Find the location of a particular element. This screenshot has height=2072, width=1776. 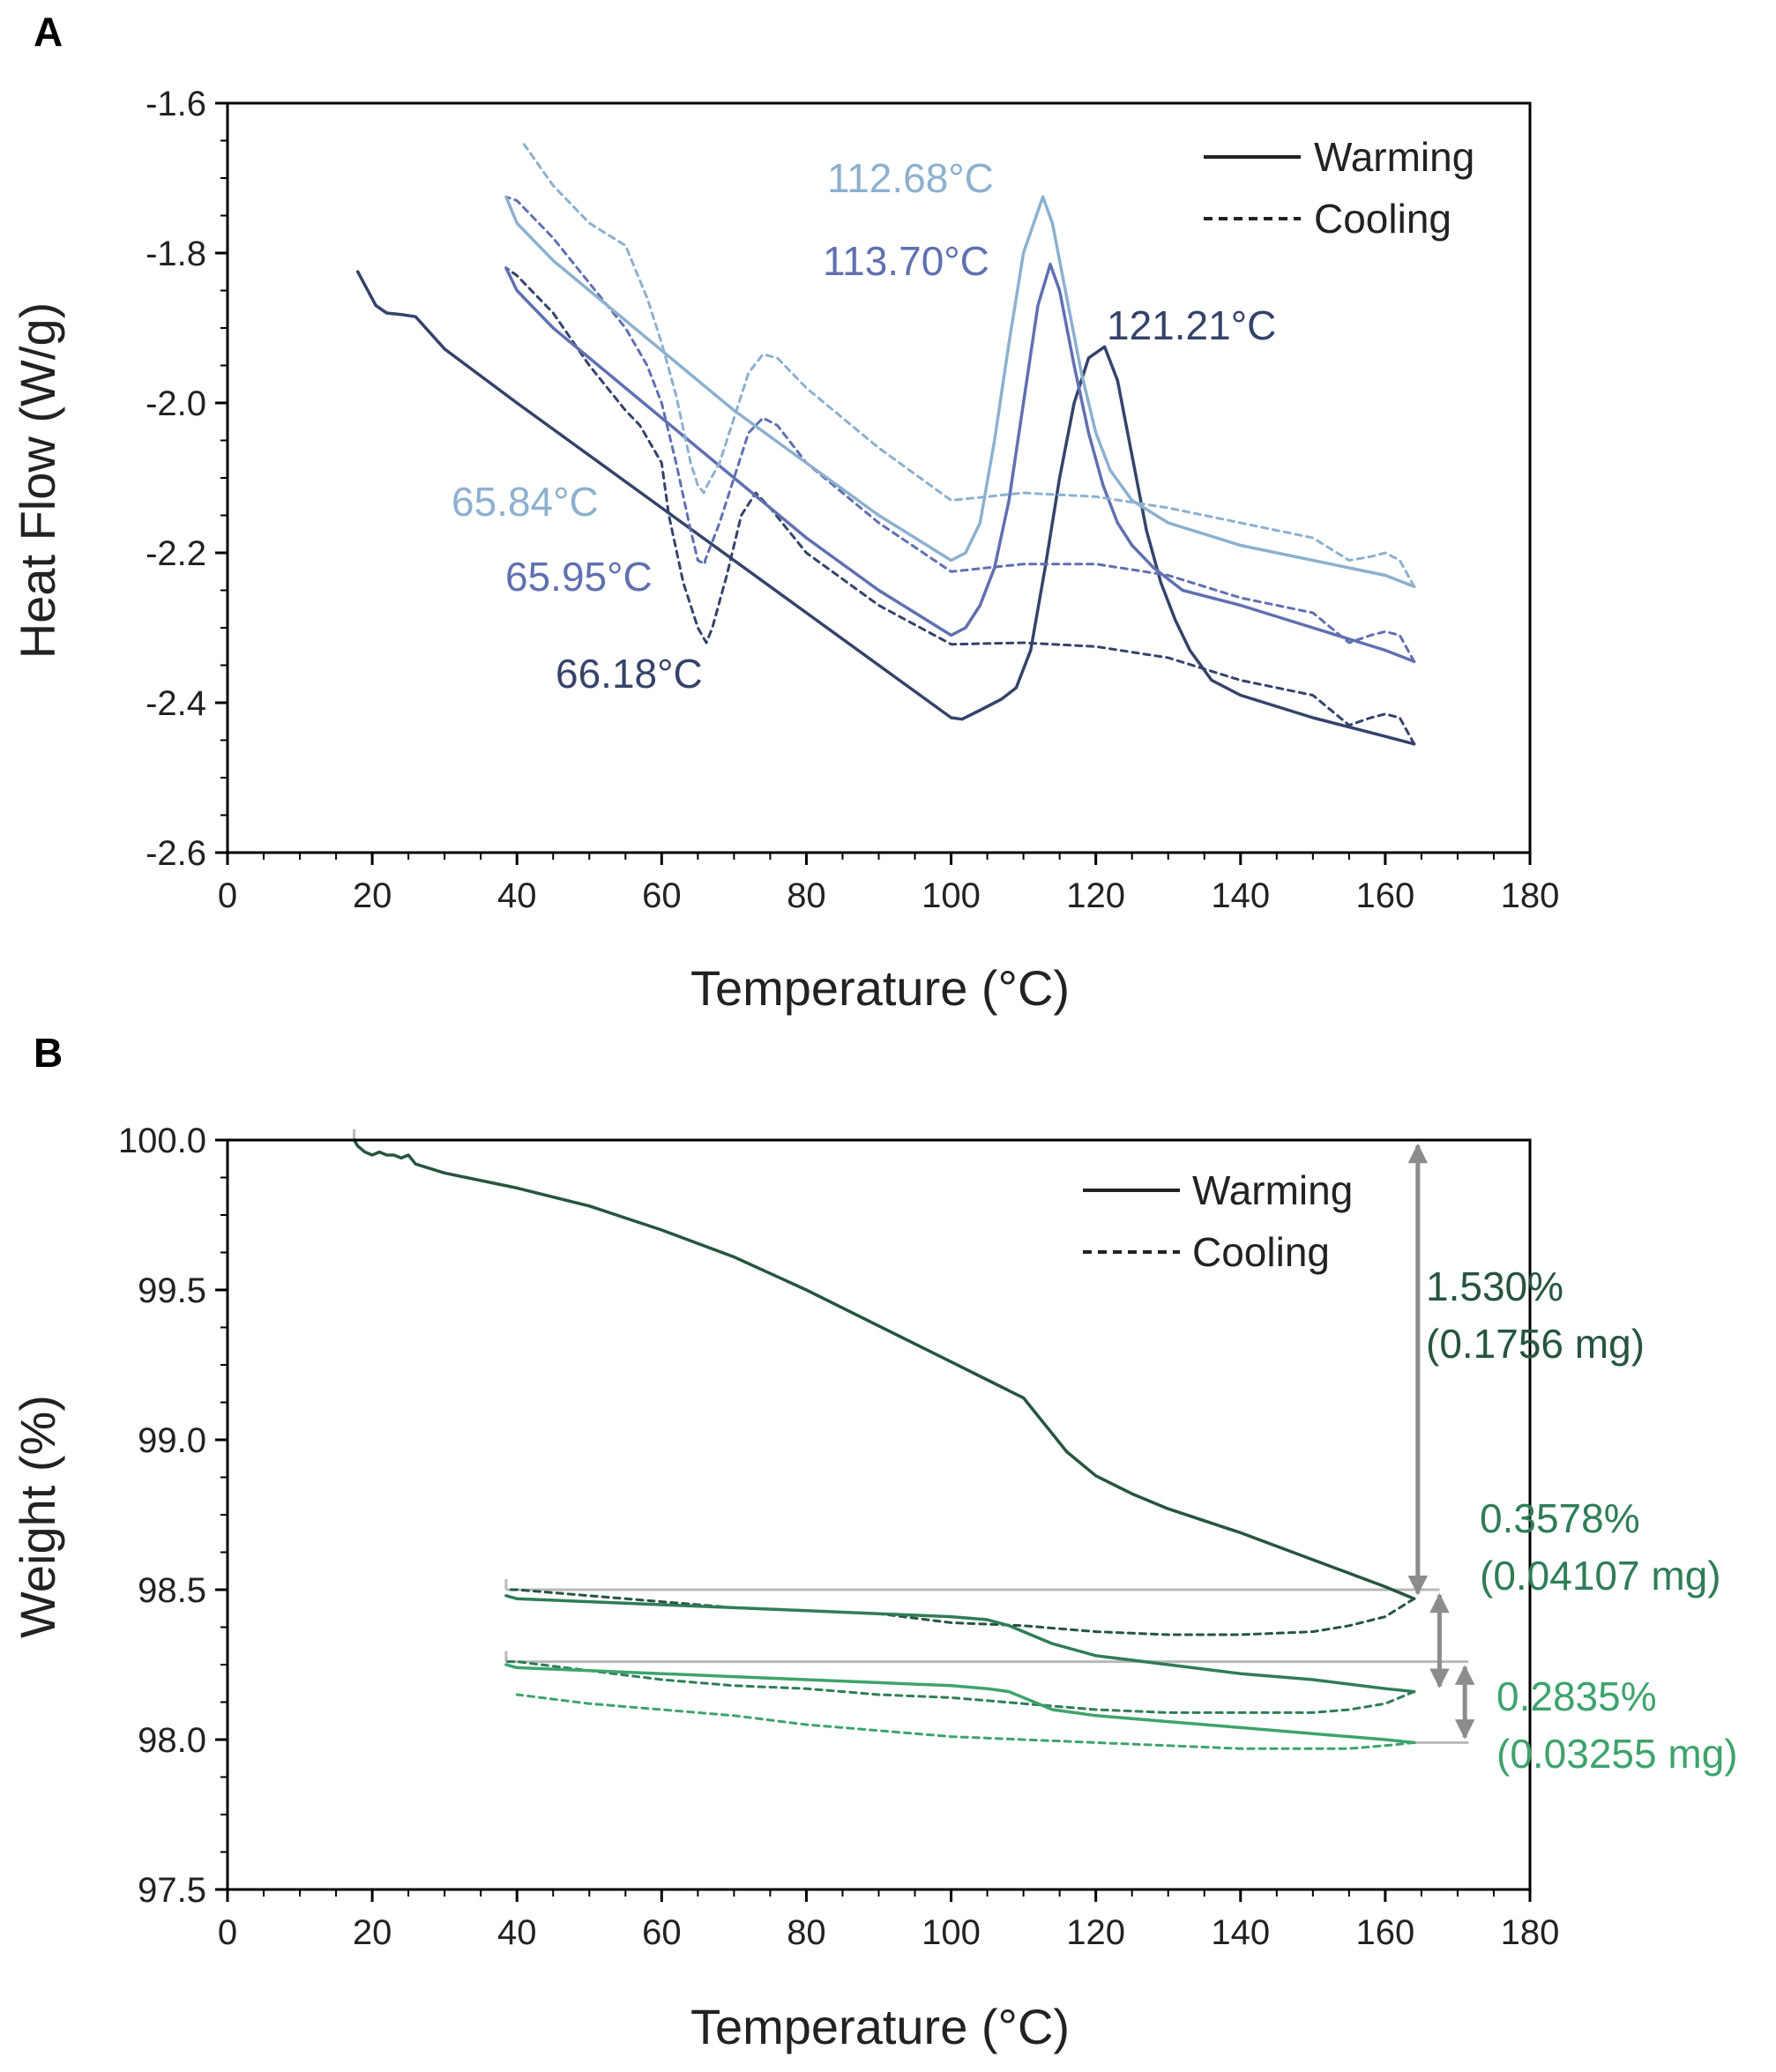

x-axis-title-a: Temperature (°C) is located at coordinates (880, 988).